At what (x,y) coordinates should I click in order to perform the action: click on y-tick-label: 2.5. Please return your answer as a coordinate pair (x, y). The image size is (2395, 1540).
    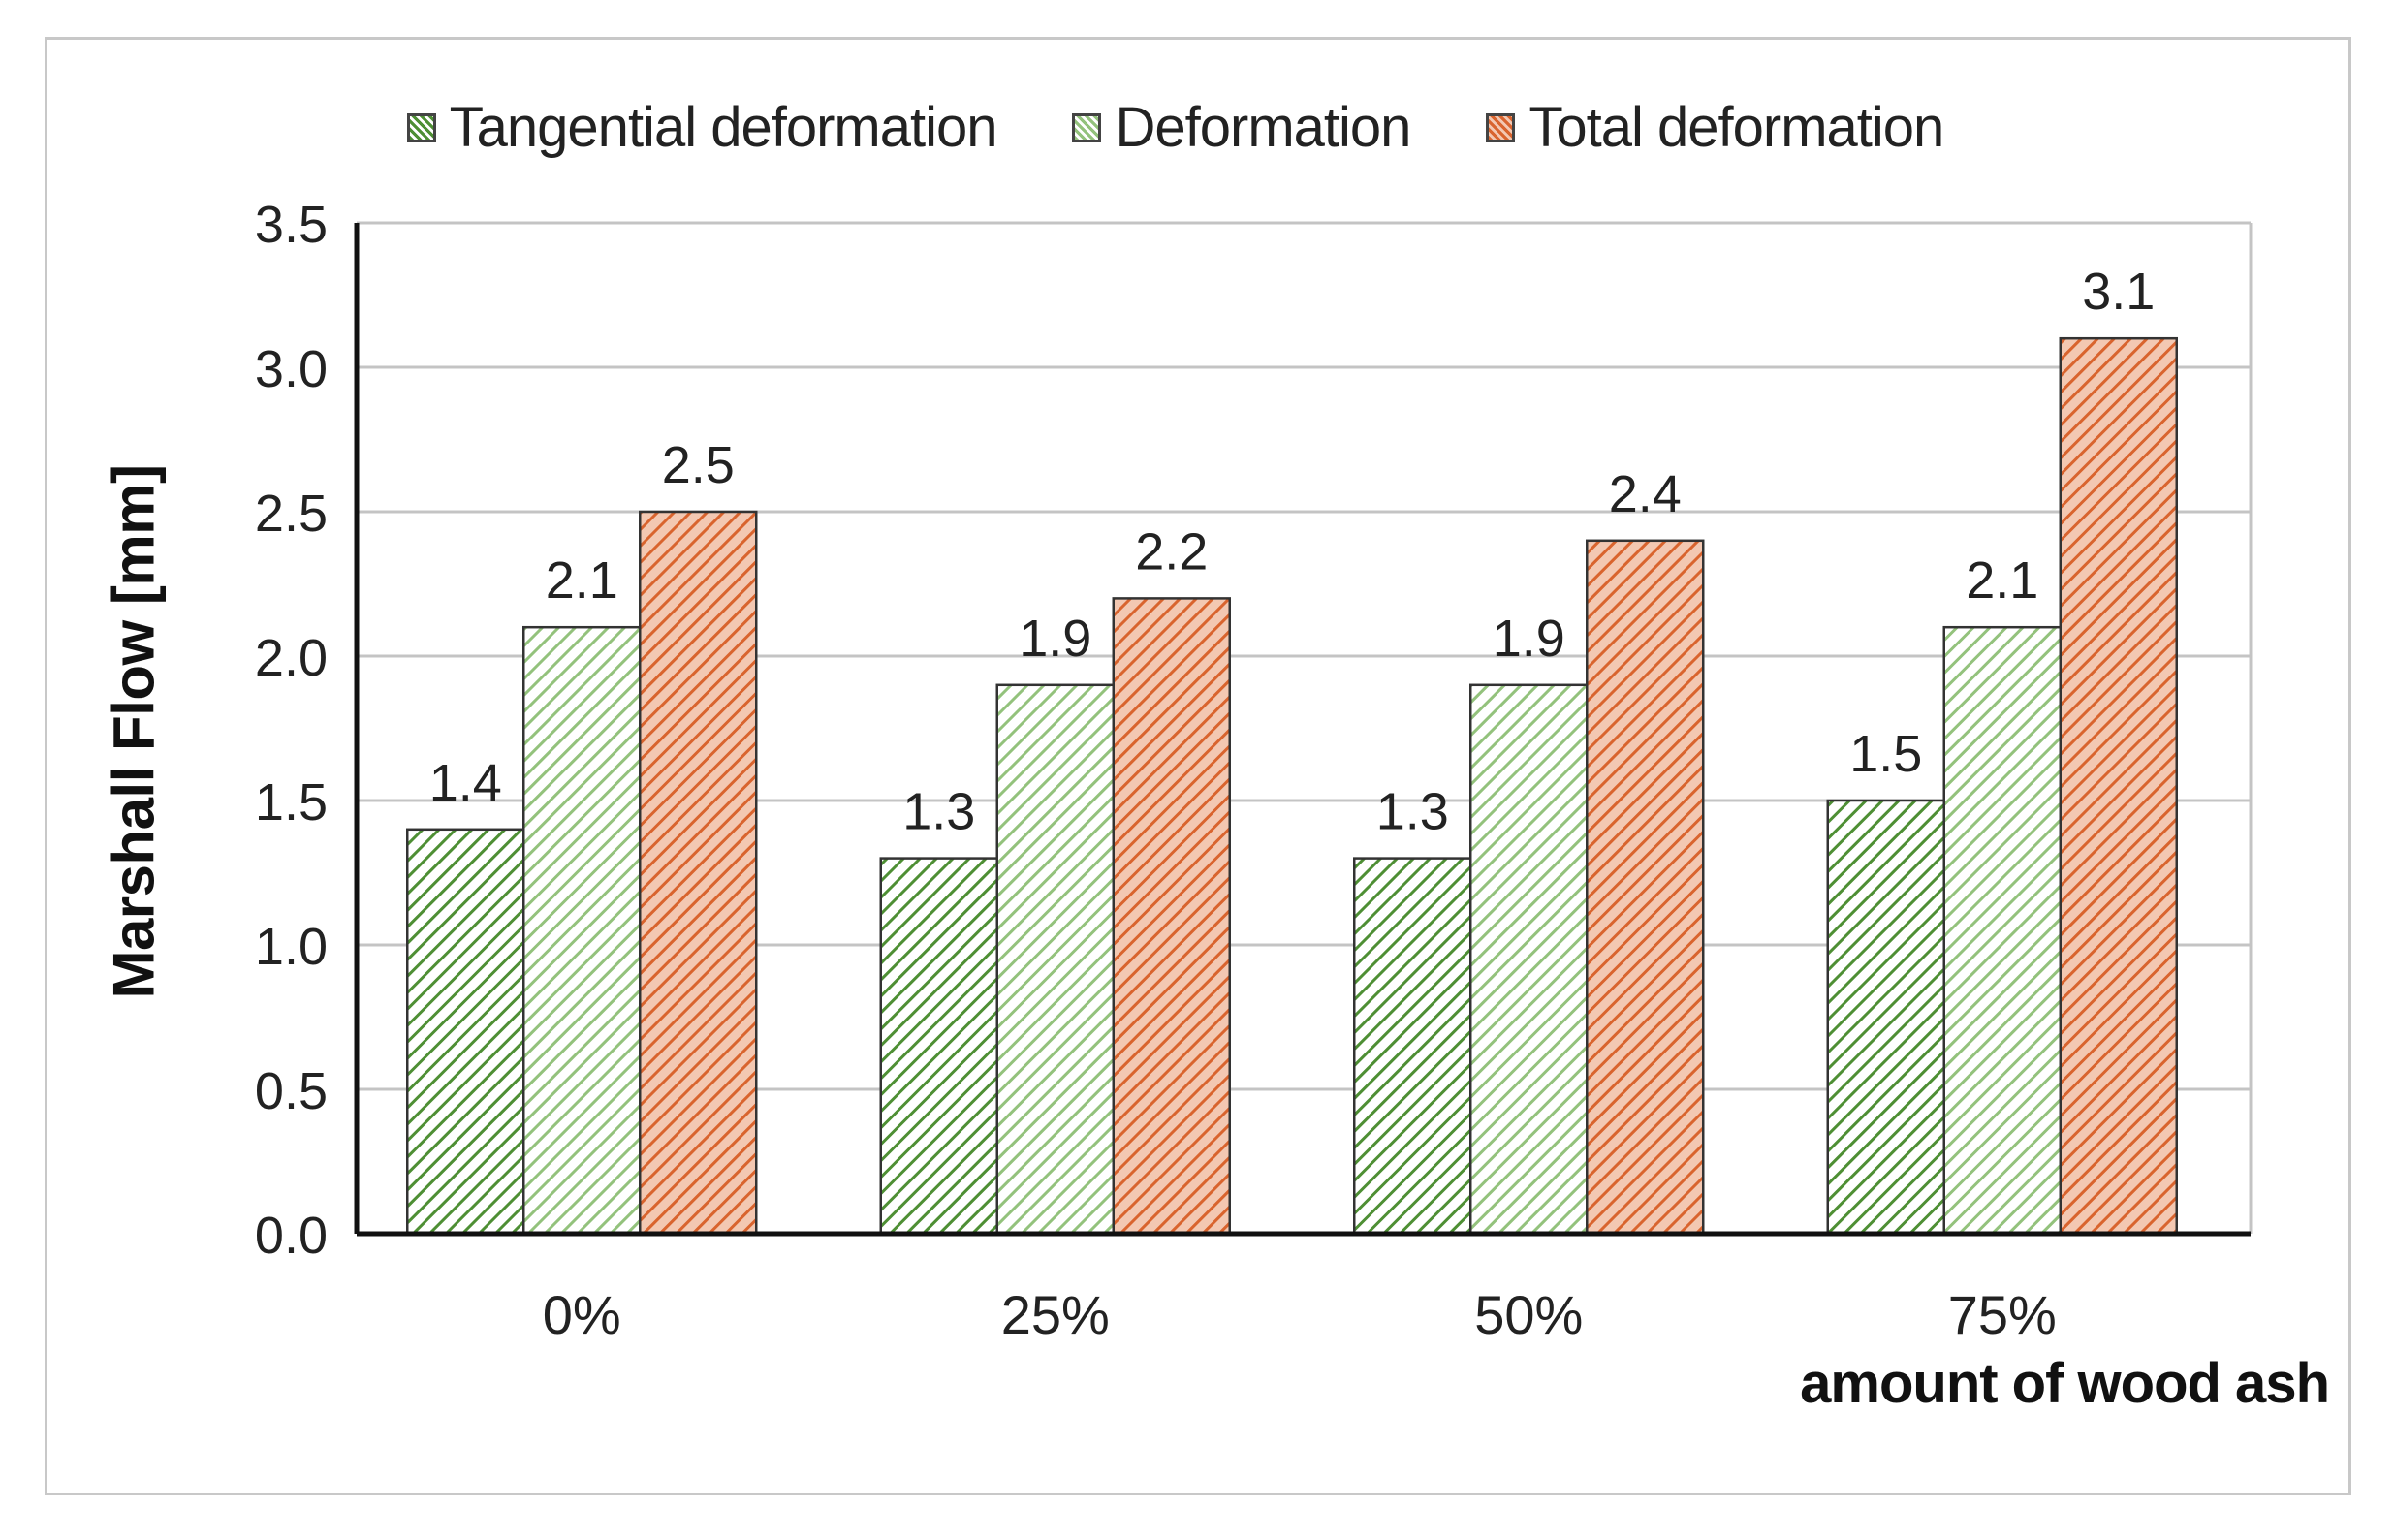
    Looking at the image, I should click on (291, 514).